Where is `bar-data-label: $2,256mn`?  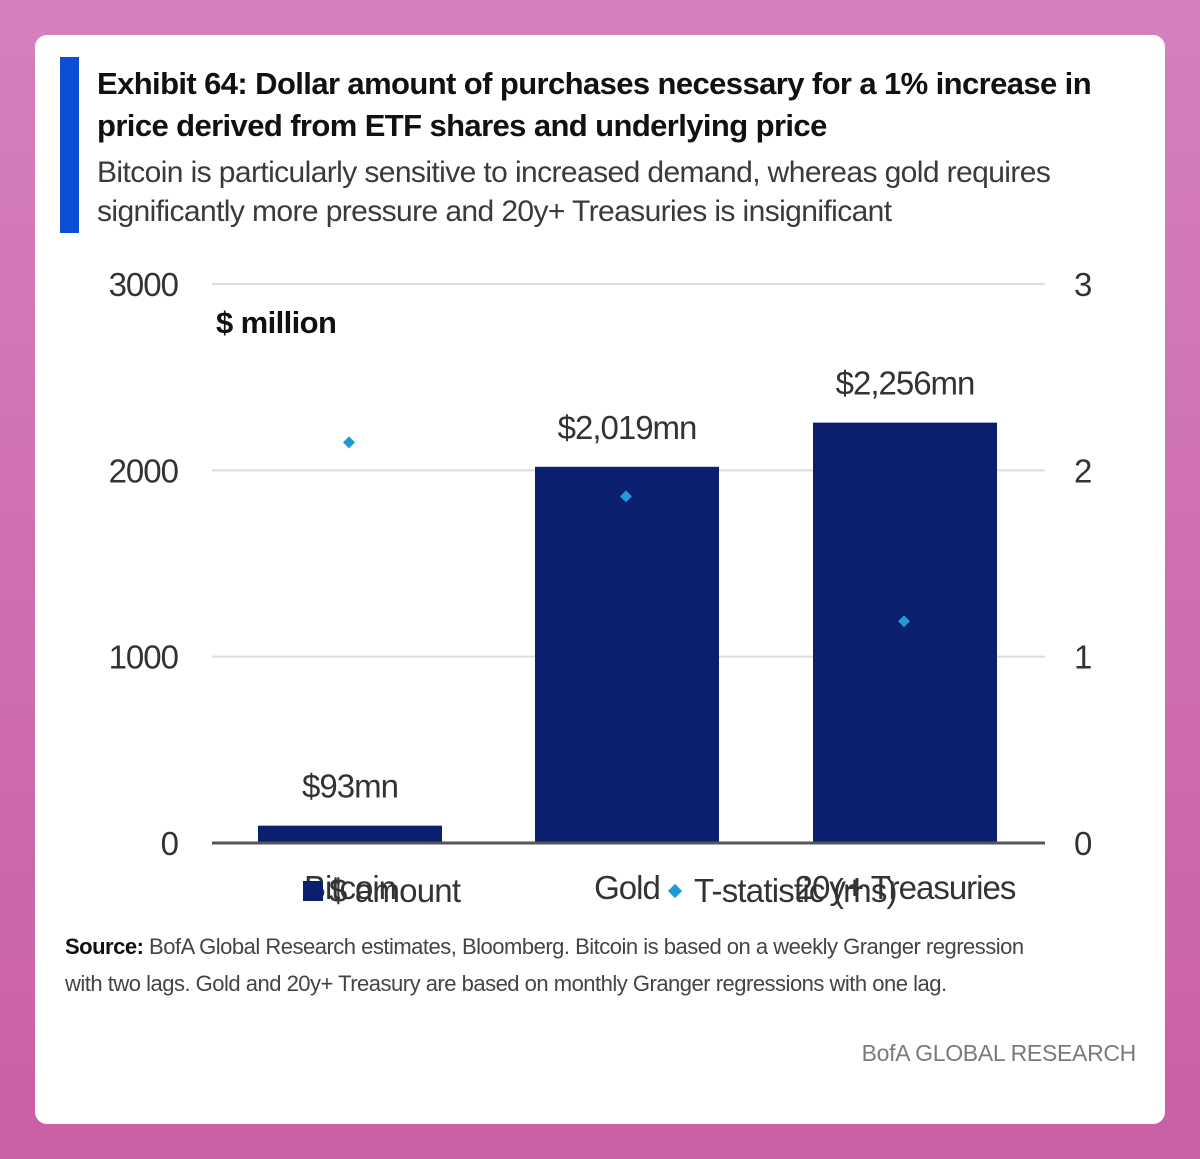
bar-data-label: $2,256mn is located at coordinates (905, 383).